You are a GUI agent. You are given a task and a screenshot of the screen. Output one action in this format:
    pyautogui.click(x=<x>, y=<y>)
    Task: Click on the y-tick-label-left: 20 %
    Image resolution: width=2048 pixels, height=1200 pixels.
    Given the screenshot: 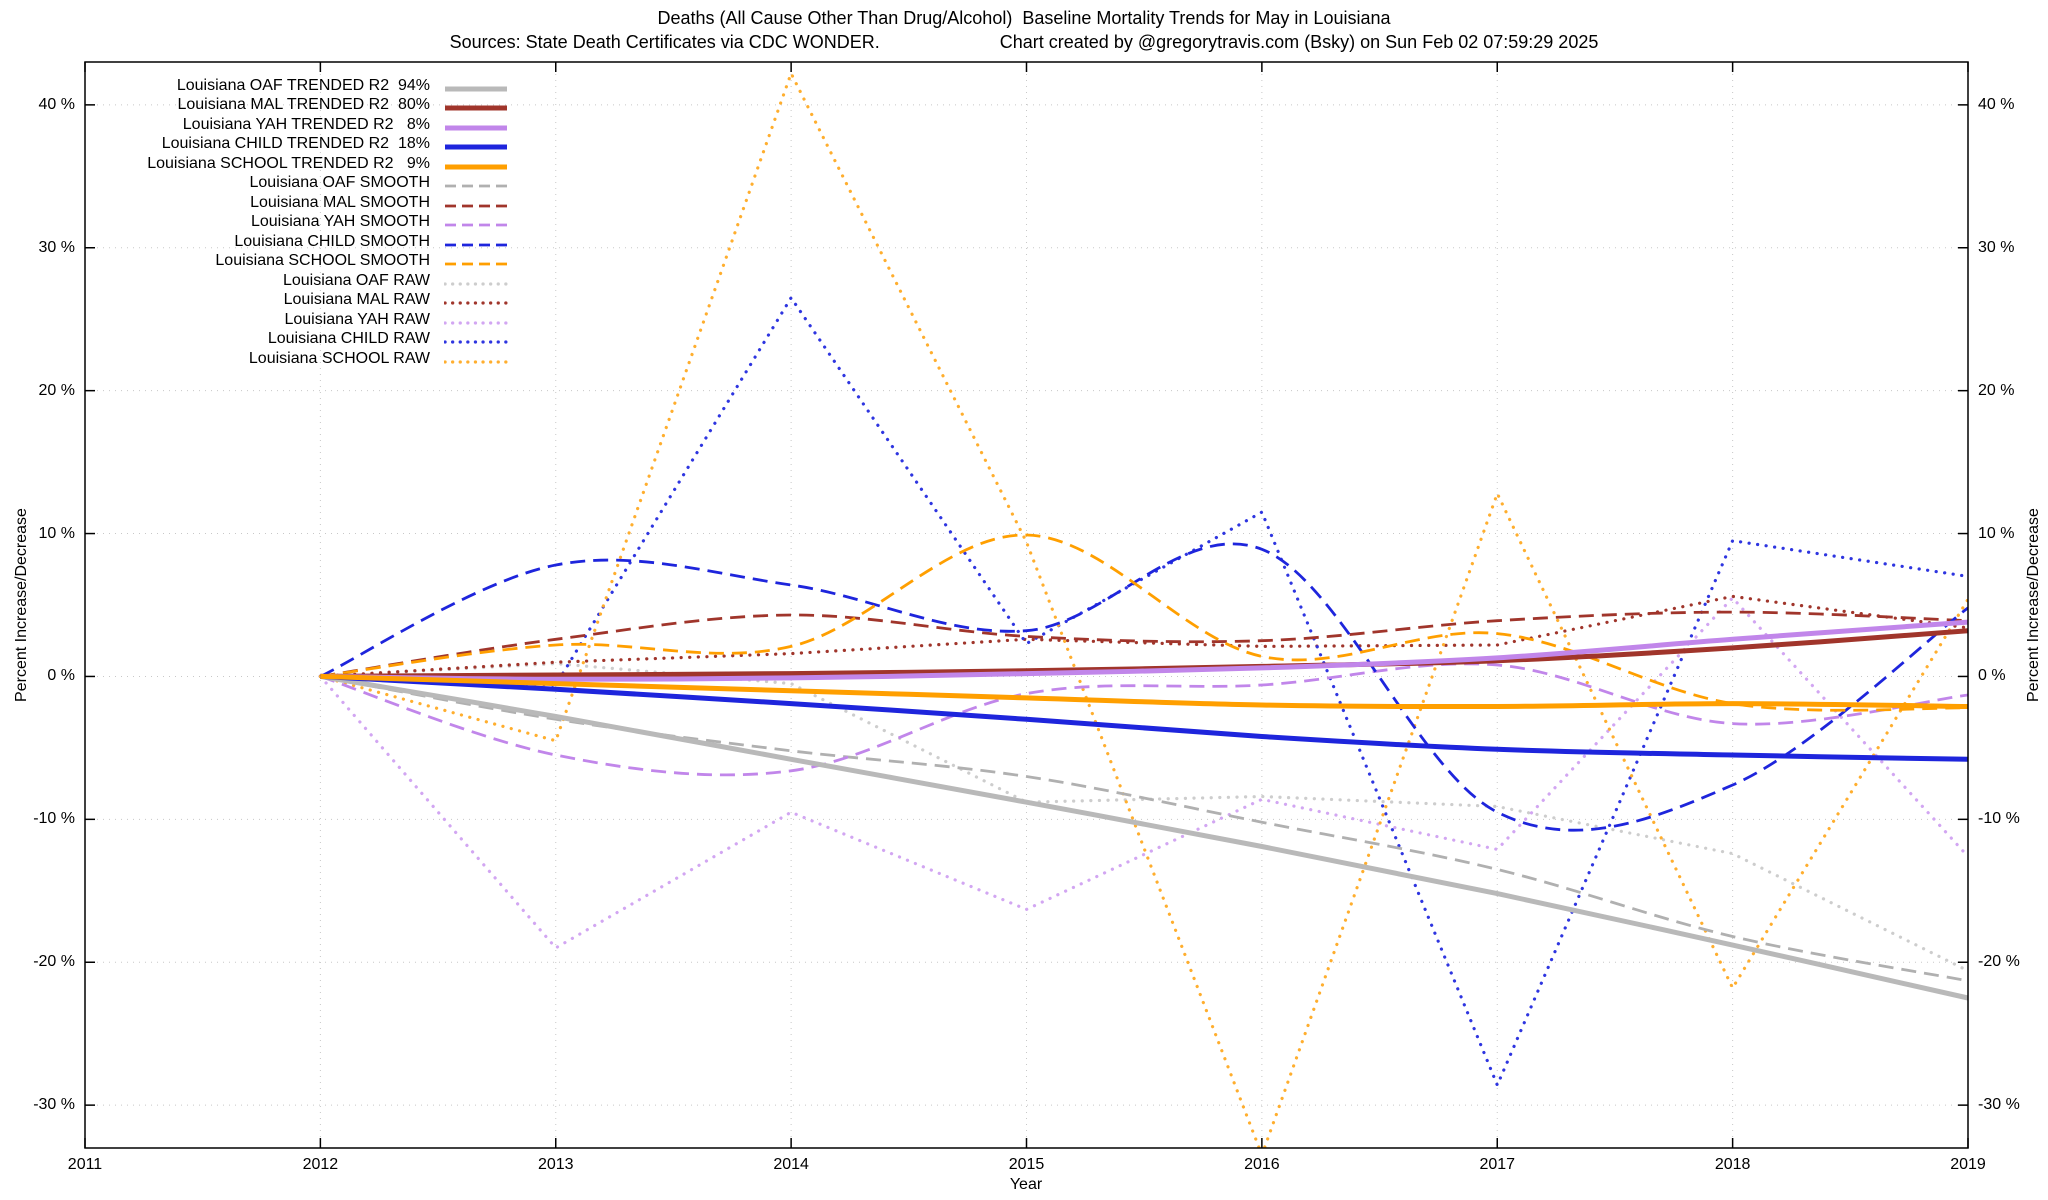 What is the action you would take?
    pyautogui.click(x=56, y=390)
    